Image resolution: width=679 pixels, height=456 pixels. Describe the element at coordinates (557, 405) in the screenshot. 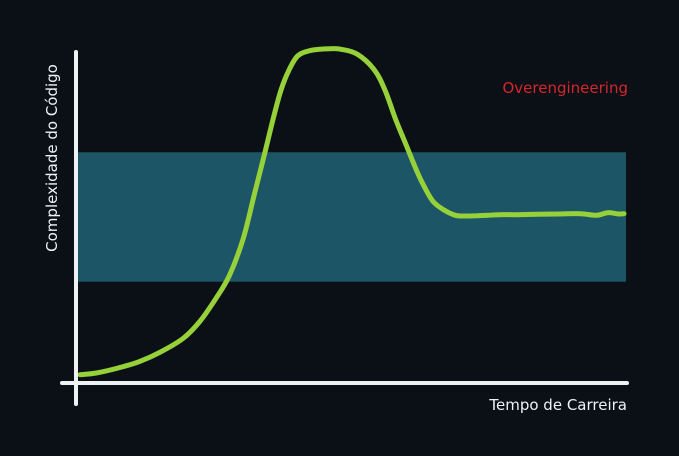

I see `x-axis-label: Tempo de Carreira` at that location.